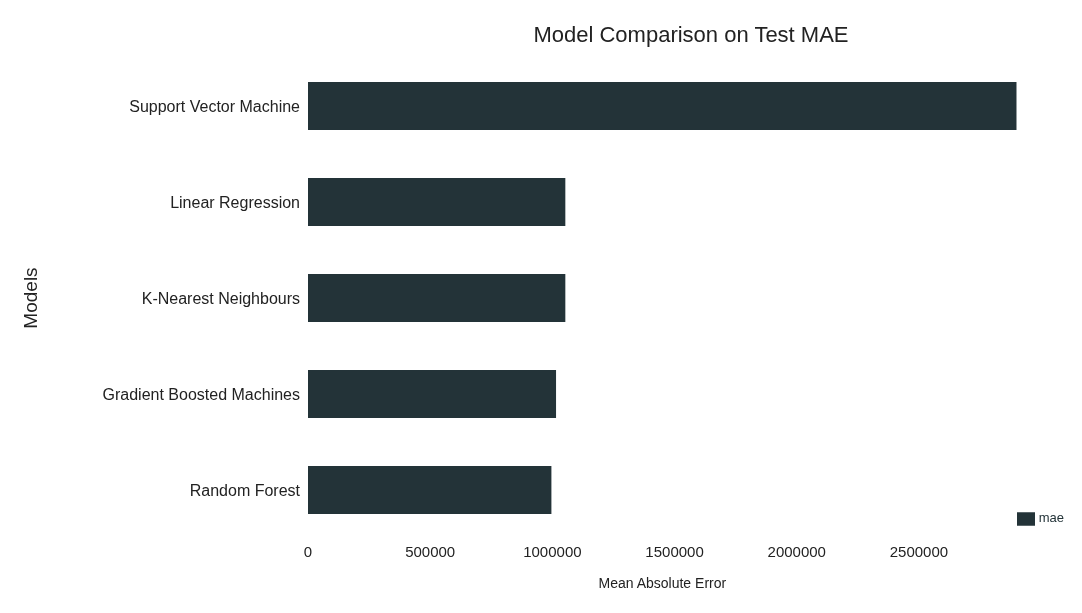 This screenshot has height=613, width=1082. What do you see at coordinates (215, 106) in the screenshot?
I see `y-tick-label: Support Vector Machine` at bounding box center [215, 106].